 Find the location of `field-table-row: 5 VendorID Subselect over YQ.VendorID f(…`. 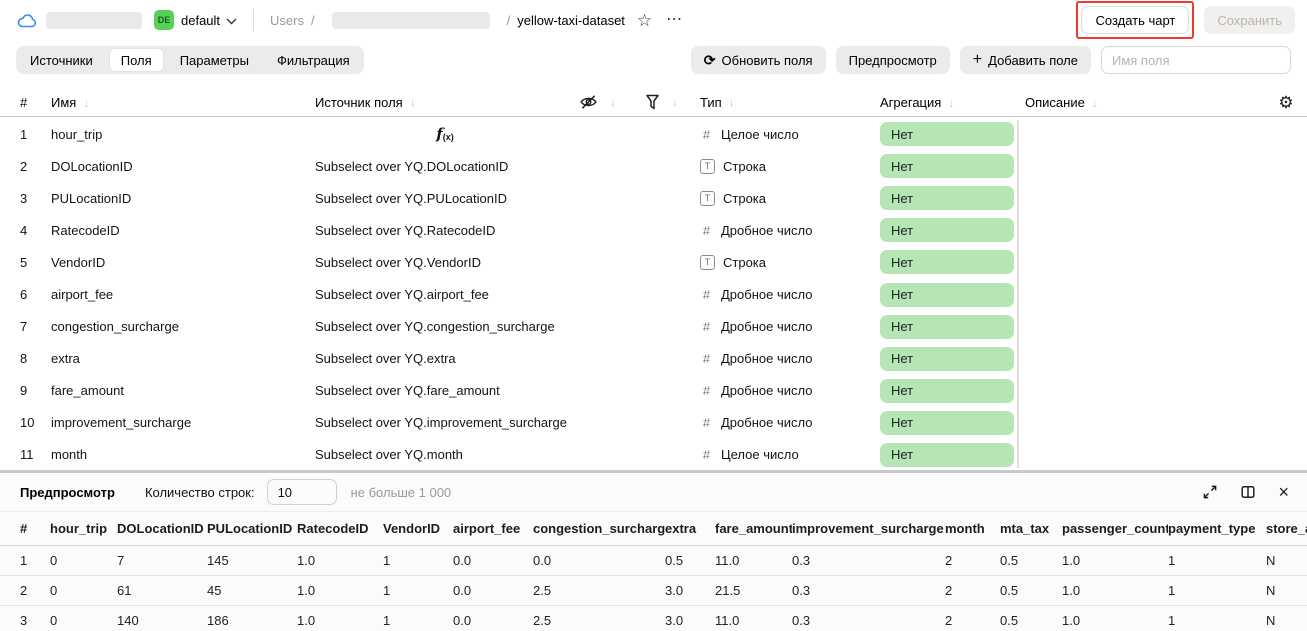

field-table-row: 5 VendorID Subselect over YQ.VendorID f(… is located at coordinates (653, 262).